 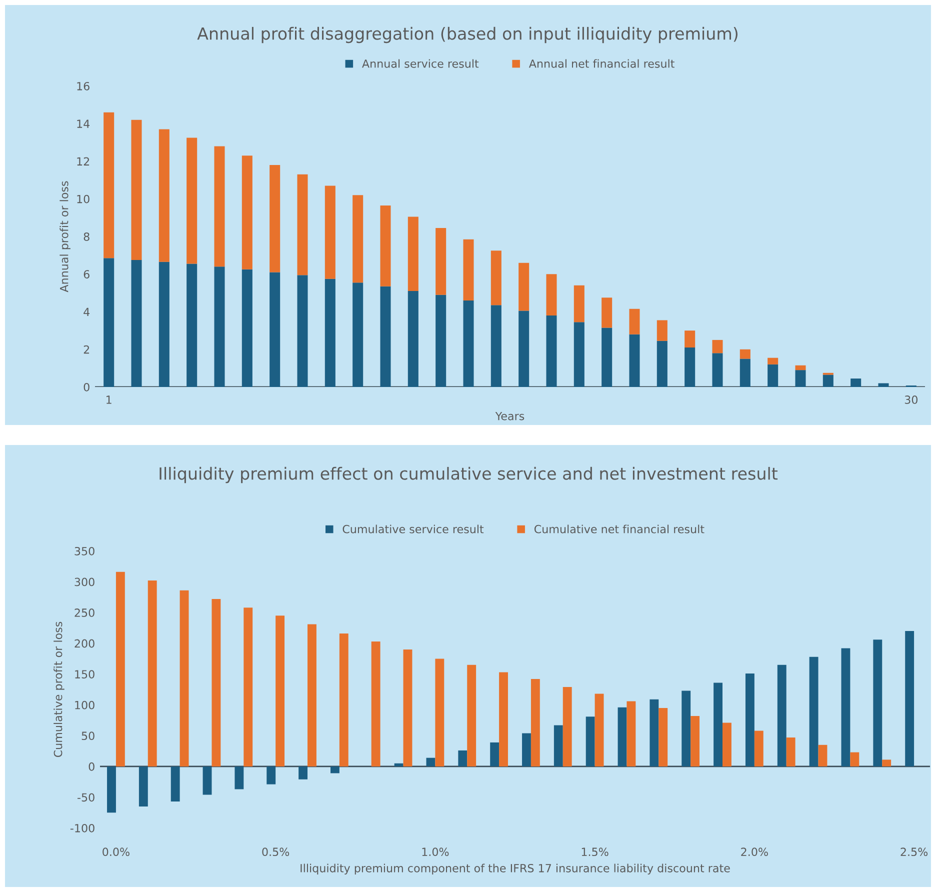 What do you see at coordinates (86, 797) in the screenshot?
I see `y-tick-label: -50` at bounding box center [86, 797].